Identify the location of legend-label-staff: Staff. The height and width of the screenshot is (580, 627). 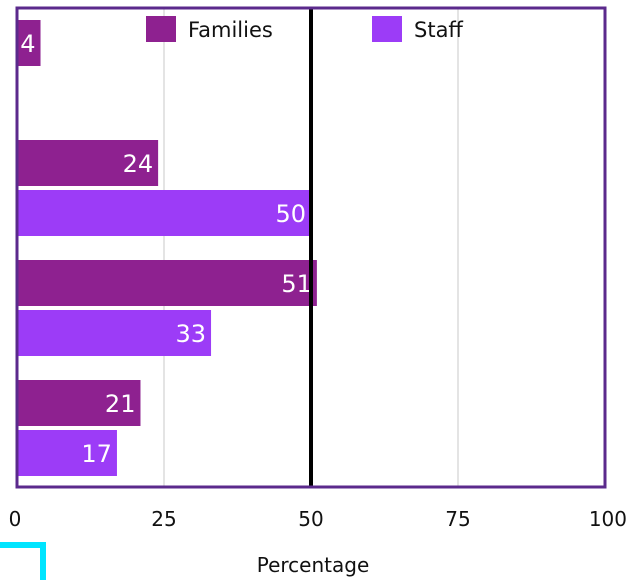
(438, 30).